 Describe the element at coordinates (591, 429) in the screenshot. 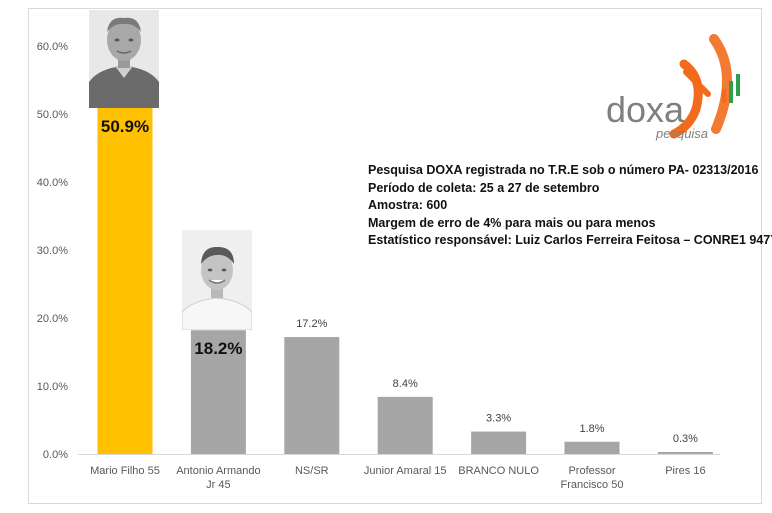

I see `data-label: 1.8%` at that location.